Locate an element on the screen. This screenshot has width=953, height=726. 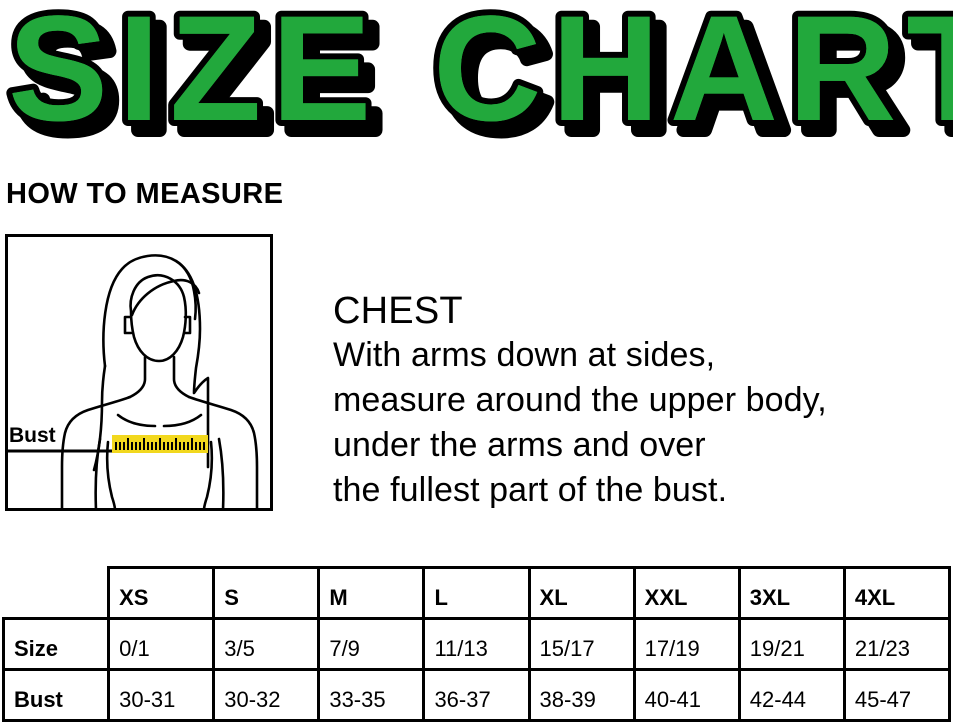
hair-part-line is located at coordinates (165, 297).